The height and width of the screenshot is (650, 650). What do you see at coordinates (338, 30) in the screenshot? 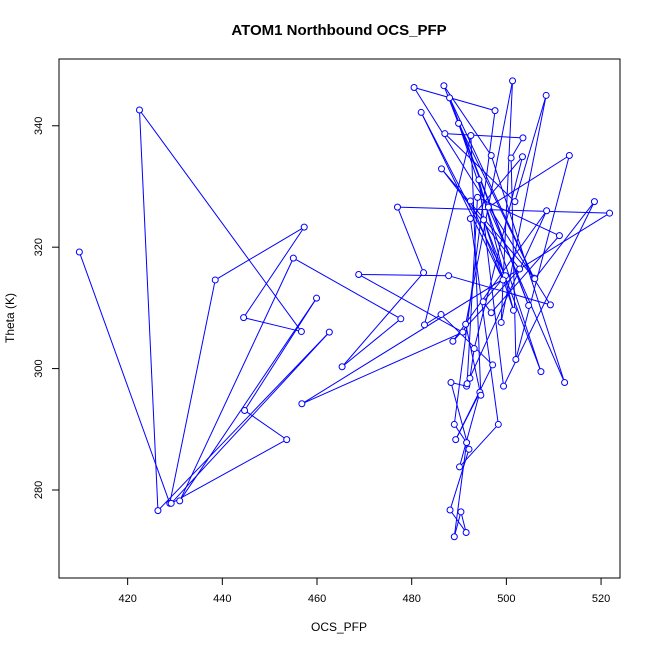
I see `chart-title: ATOM1 Northbound OCS_PFP` at bounding box center [338, 30].